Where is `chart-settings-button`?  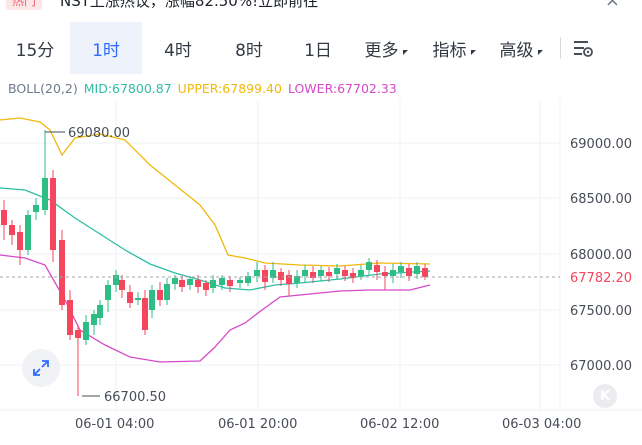
chart-settings-button is located at coordinates (583, 48).